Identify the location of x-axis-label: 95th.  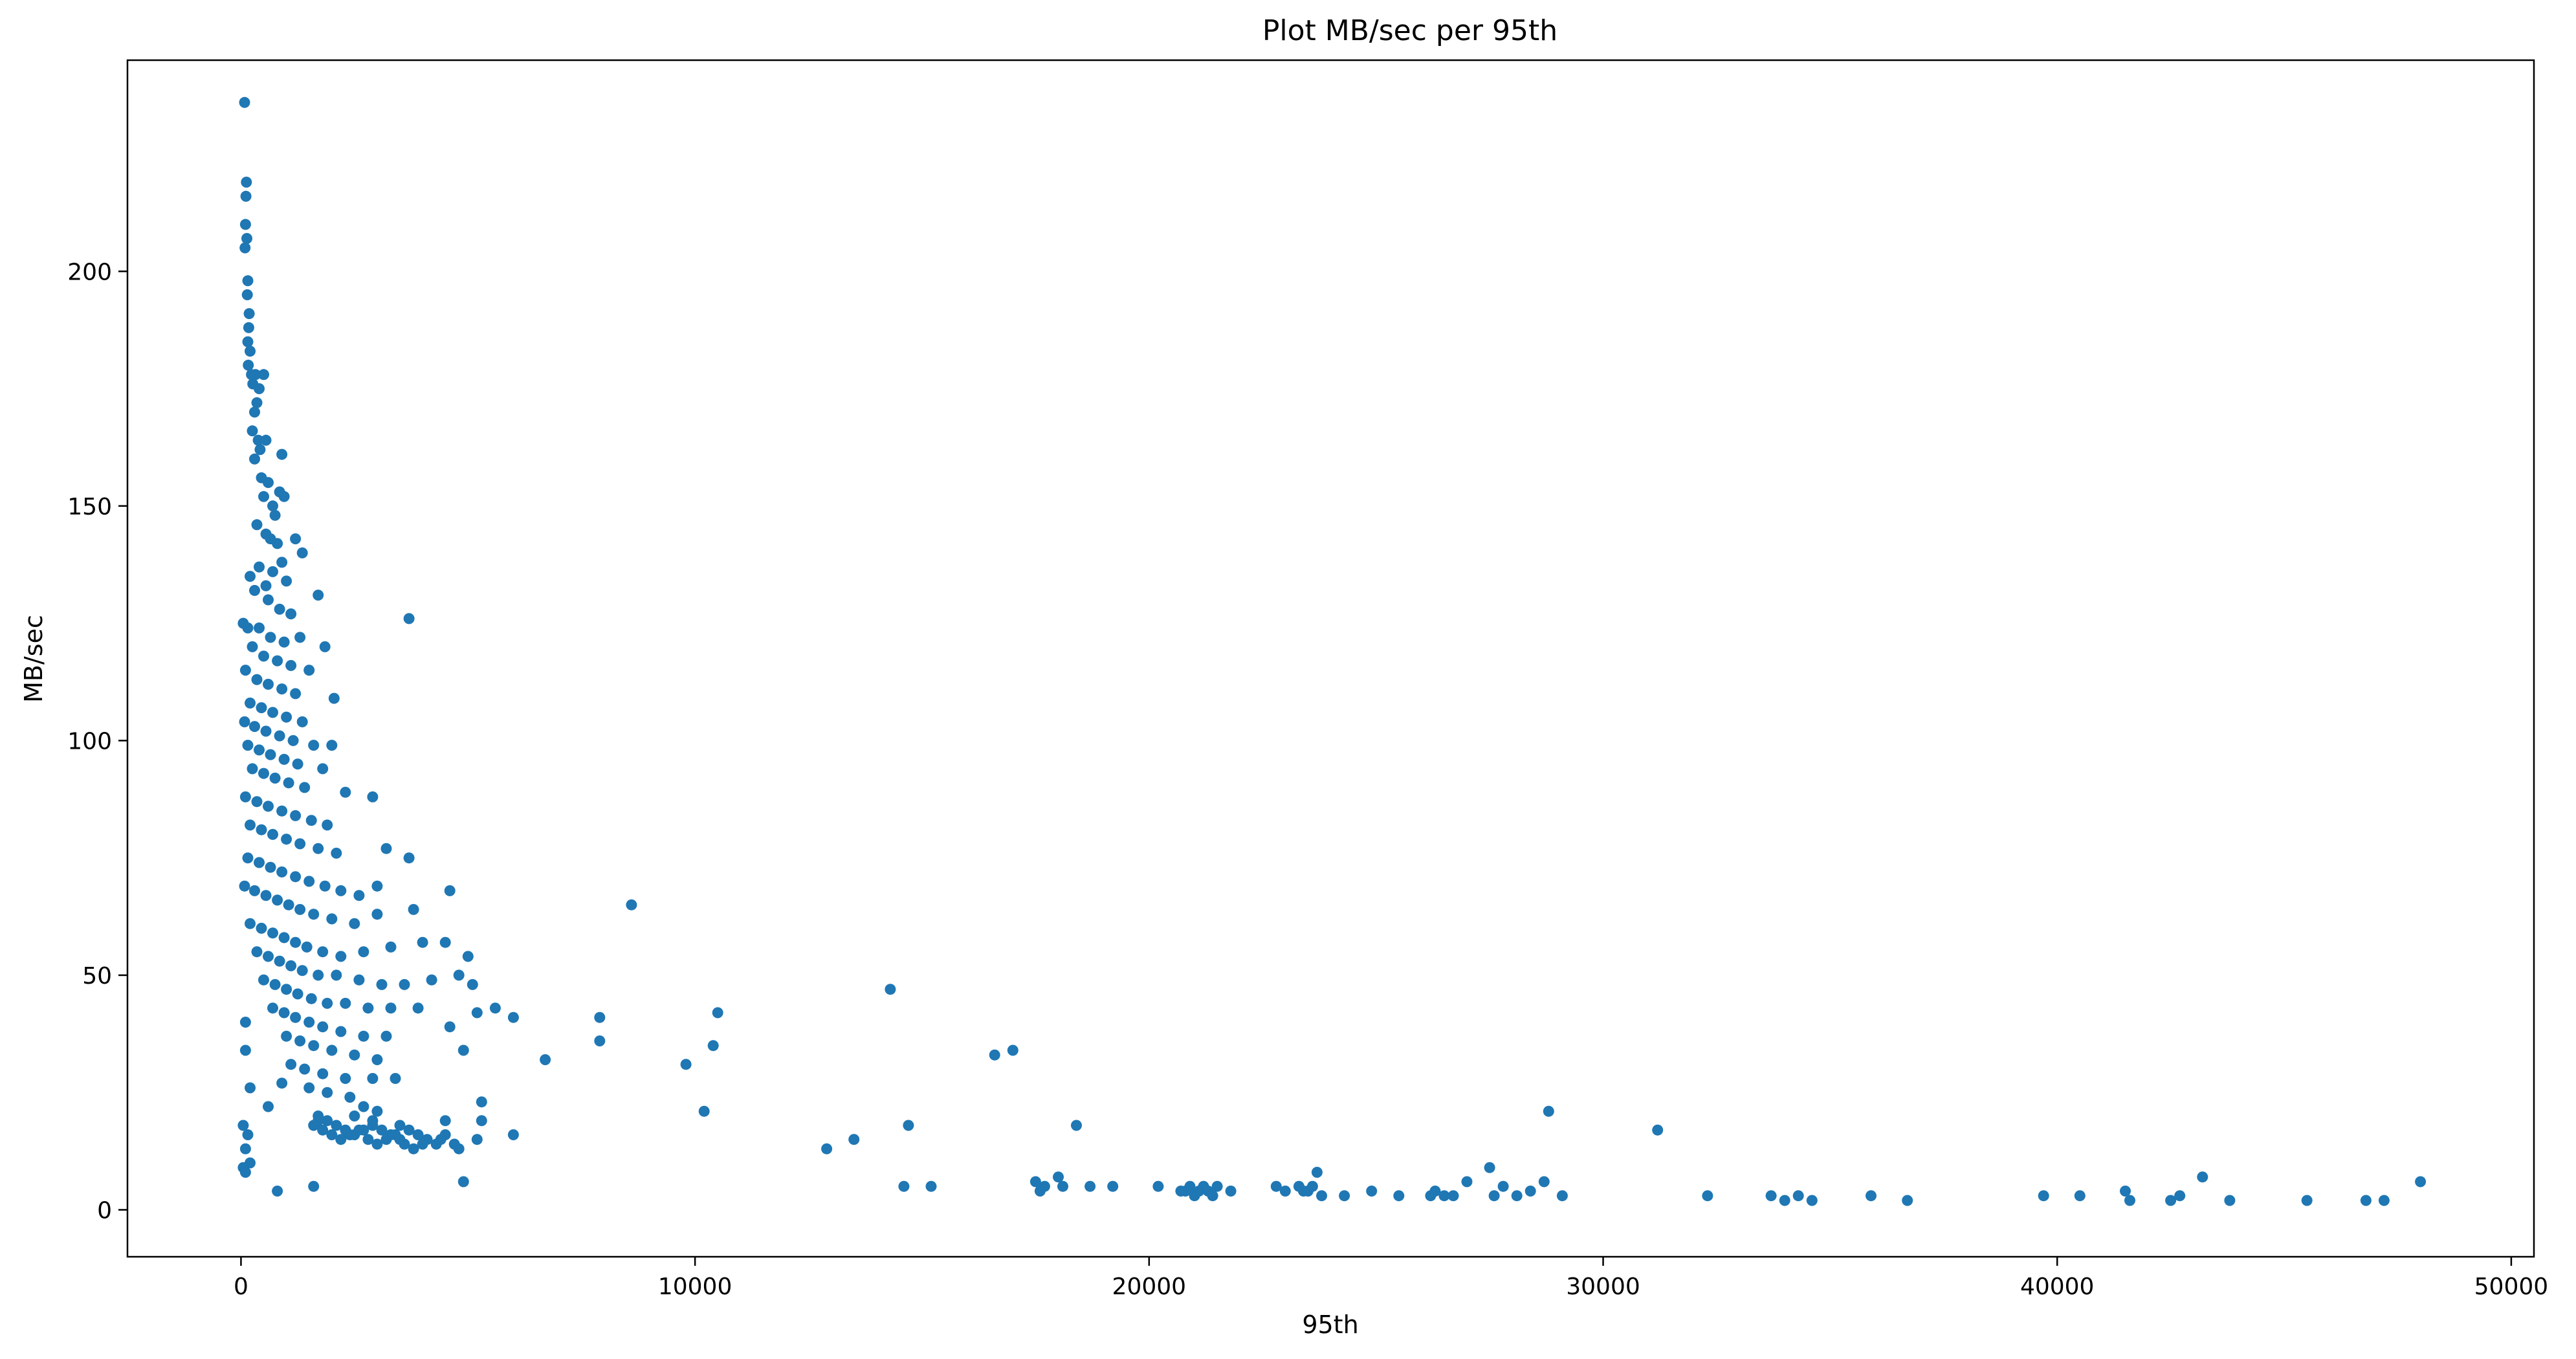
(1330, 1324).